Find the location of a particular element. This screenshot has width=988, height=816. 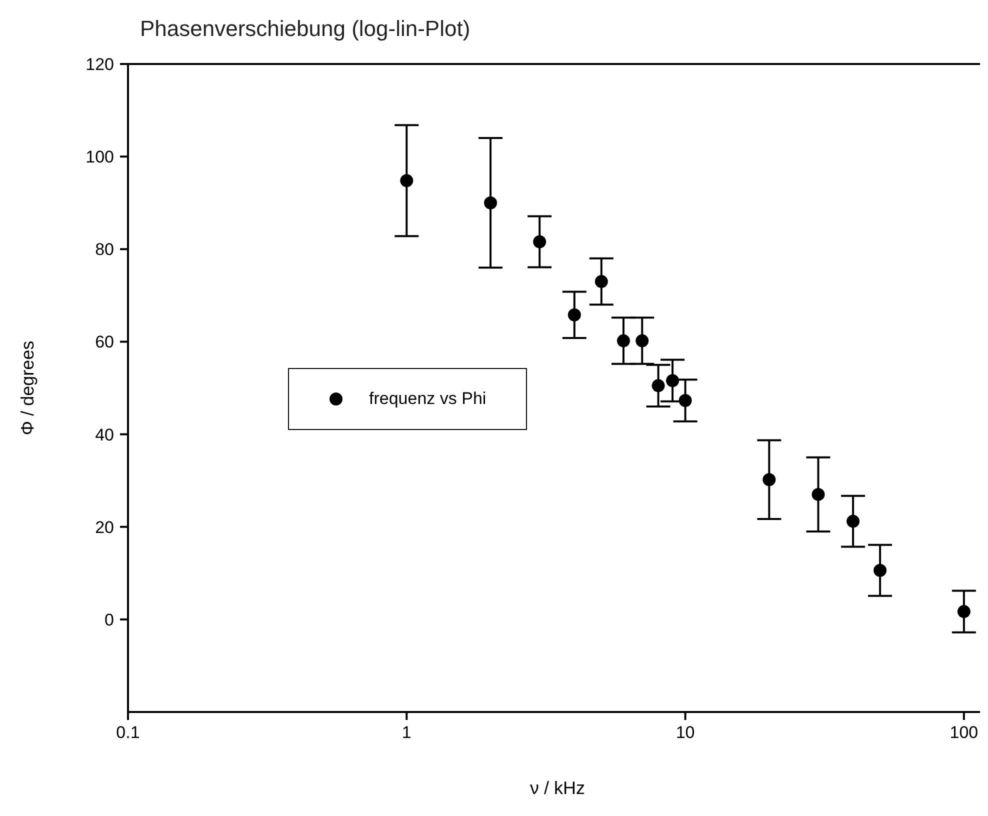

y-axis-title: Φ / degrees is located at coordinates (28, 388).